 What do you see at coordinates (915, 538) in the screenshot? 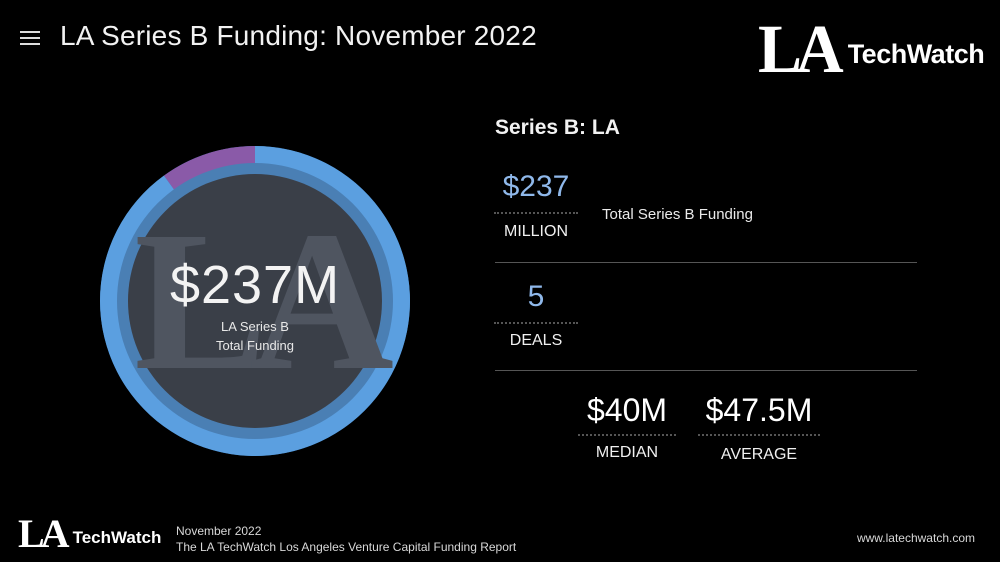
I see `footer-website-link: www.latechwatch.com` at bounding box center [915, 538].